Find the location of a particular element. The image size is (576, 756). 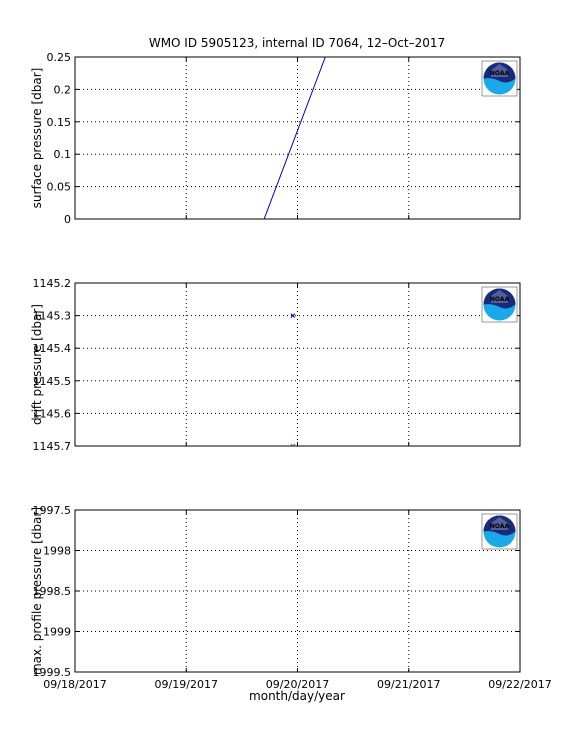

y-tick-label: 1999.5 is located at coordinates (52, 672).